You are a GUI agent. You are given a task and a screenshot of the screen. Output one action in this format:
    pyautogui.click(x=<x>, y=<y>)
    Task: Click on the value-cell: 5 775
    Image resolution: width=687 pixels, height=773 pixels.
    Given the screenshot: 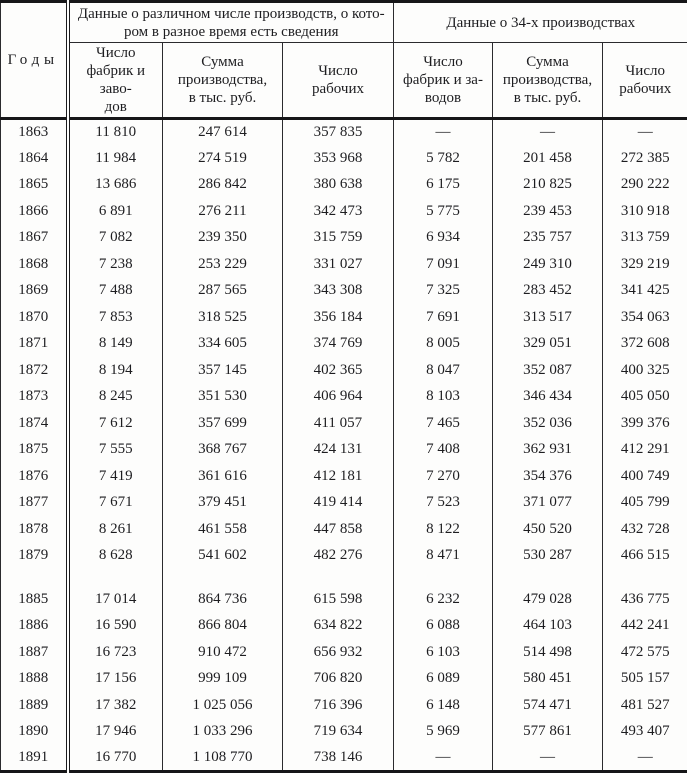 What is the action you would take?
    pyautogui.click(x=443, y=211)
    